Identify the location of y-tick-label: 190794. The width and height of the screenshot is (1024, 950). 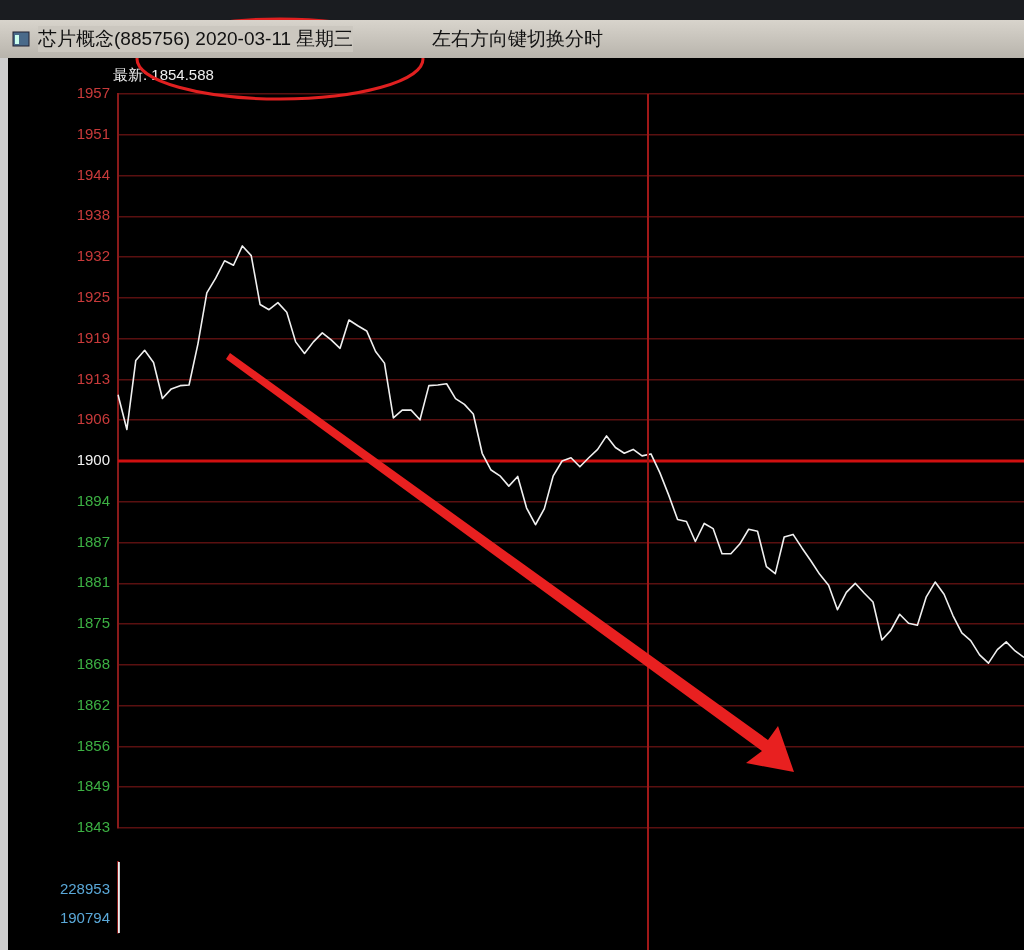
(84, 917).